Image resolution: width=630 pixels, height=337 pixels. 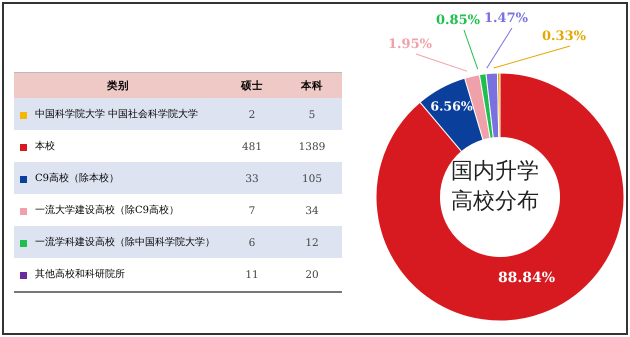 What do you see at coordinates (77, 179) in the screenshot?
I see `category-label: C9高校（除本校）` at bounding box center [77, 179].